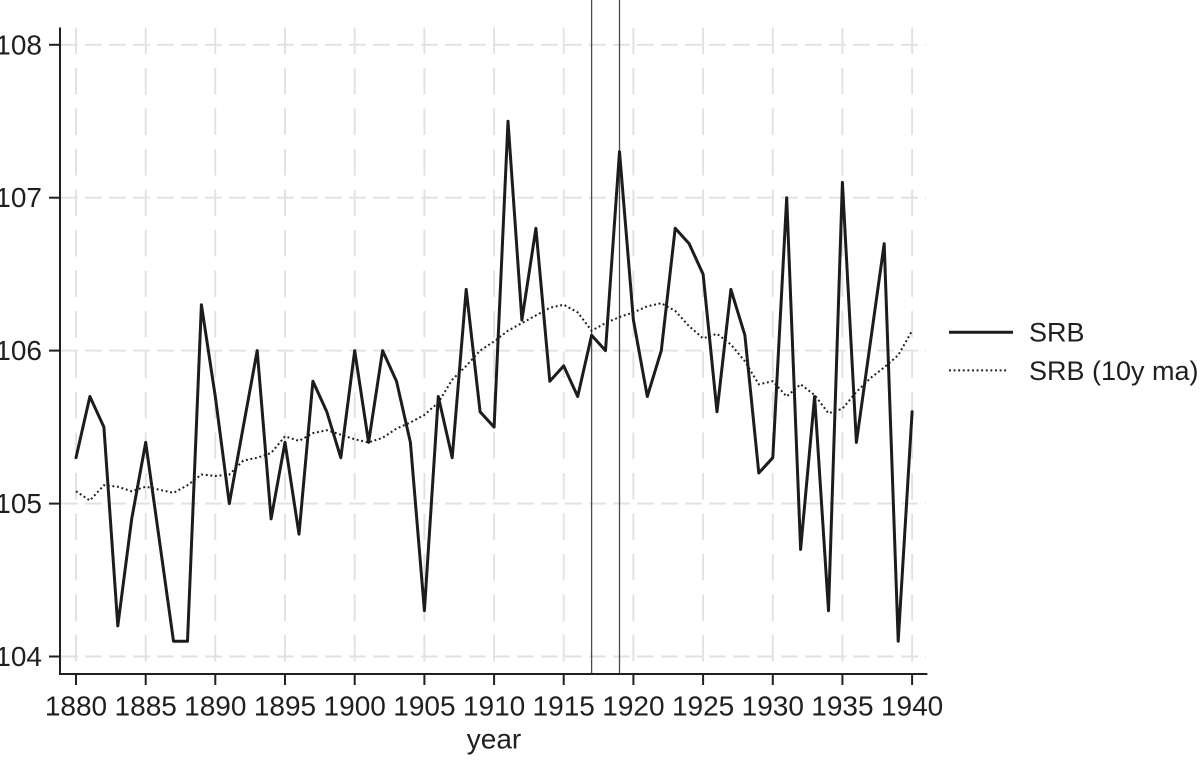 The height and width of the screenshot is (761, 1200). What do you see at coordinates (842, 706) in the screenshot?
I see `svg-text: 1935` at bounding box center [842, 706].